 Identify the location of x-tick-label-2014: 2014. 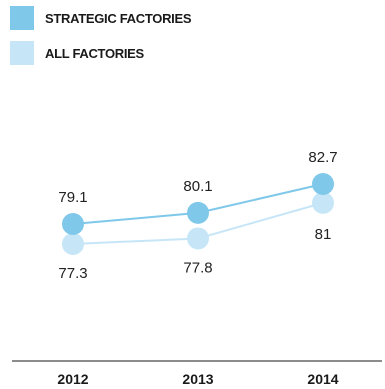
(322, 379).